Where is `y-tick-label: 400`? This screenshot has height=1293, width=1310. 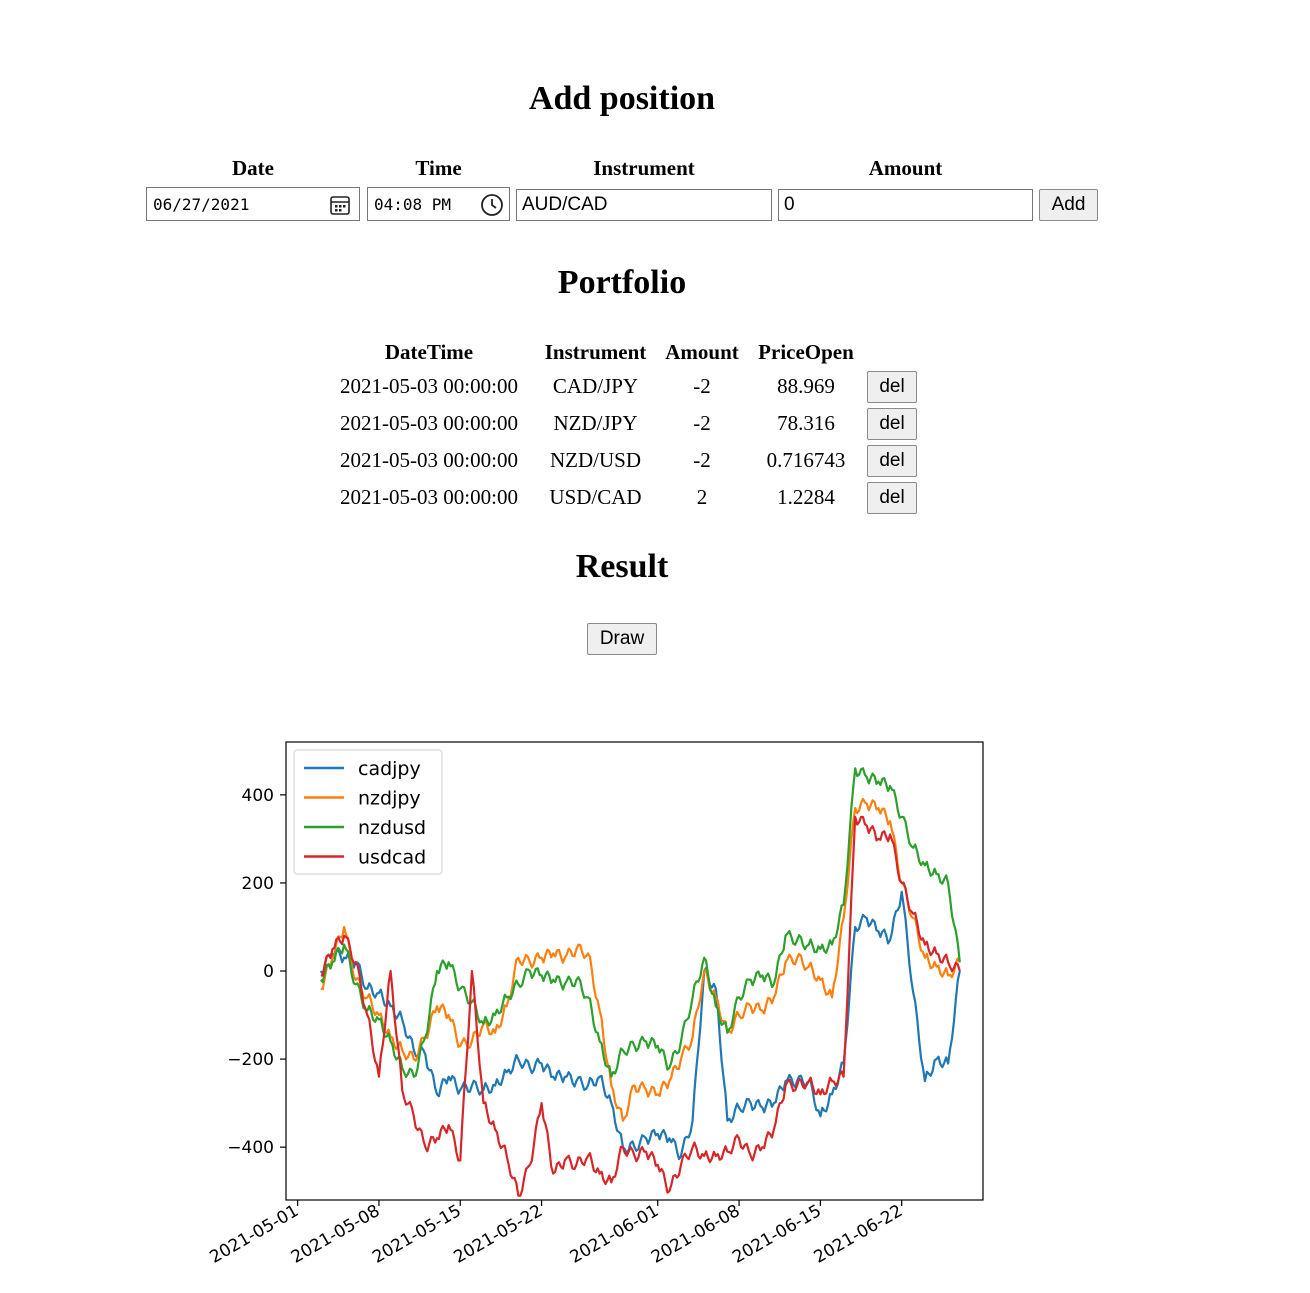
y-tick-label: 400 is located at coordinates (258, 796).